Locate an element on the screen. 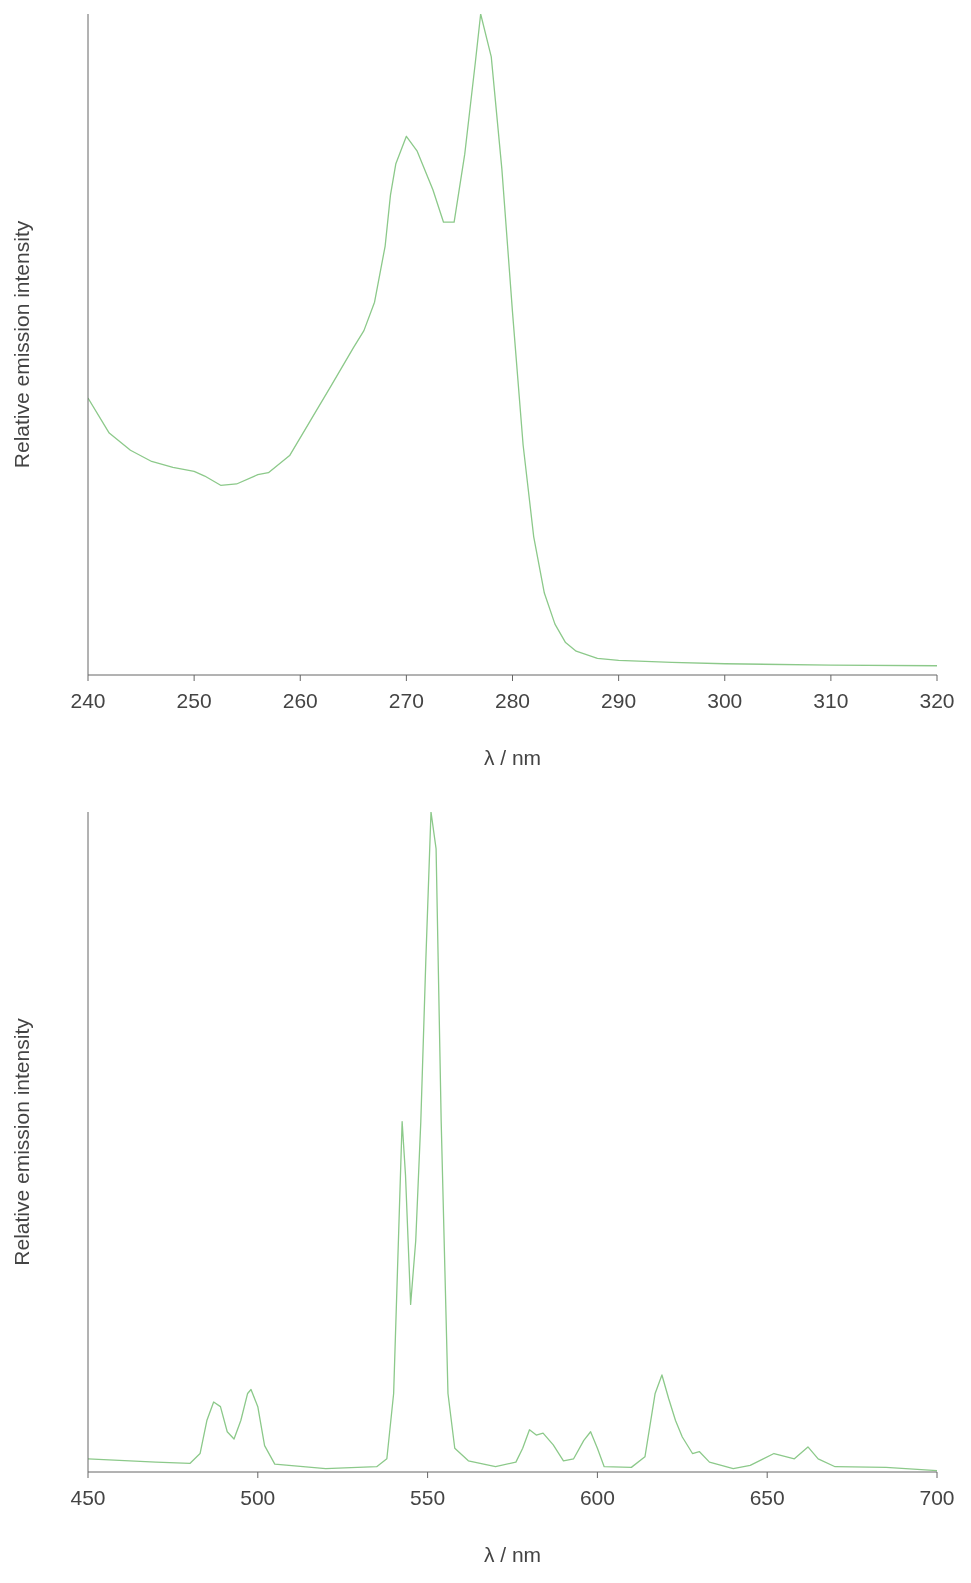 This screenshot has height=1583, width=971. x-tick-label: 310 is located at coordinates (831, 700).